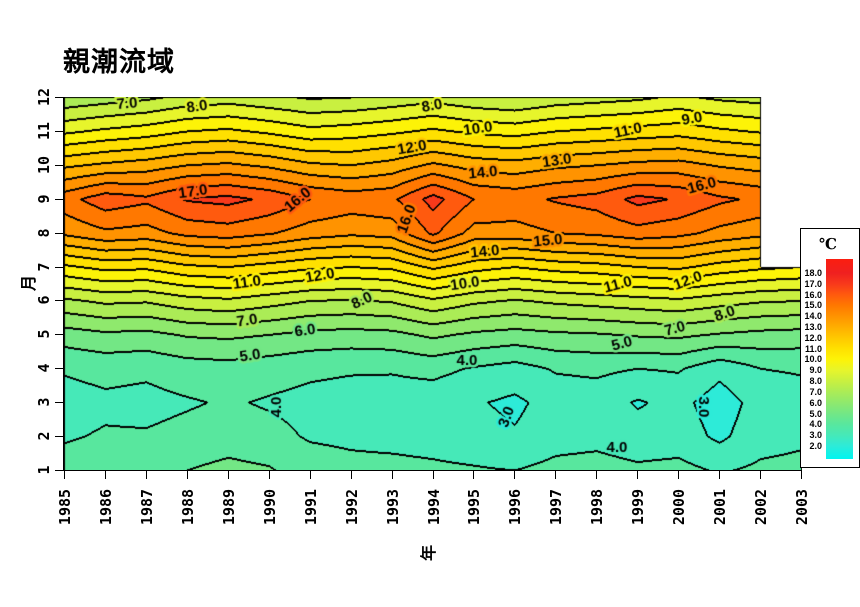  What do you see at coordinates (813, 359) in the screenshot?
I see `colorbar-tick-label: 10.0` at bounding box center [813, 359].